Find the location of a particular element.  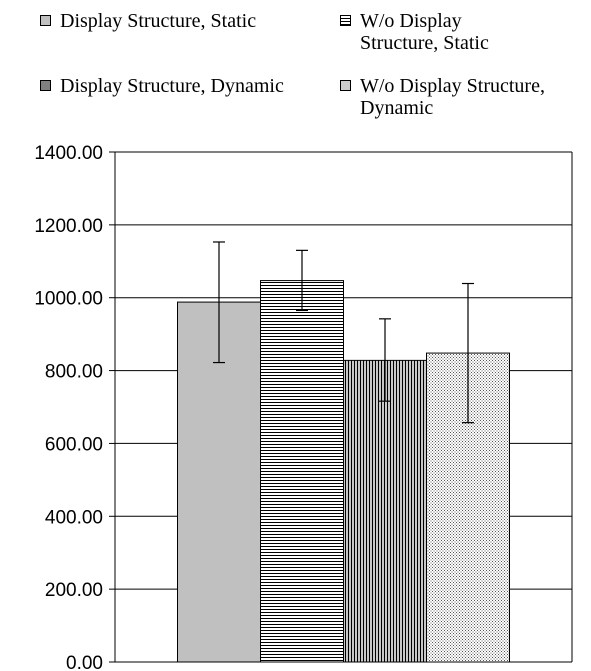

y-tick-label: 600.00 is located at coordinates (74, 444).